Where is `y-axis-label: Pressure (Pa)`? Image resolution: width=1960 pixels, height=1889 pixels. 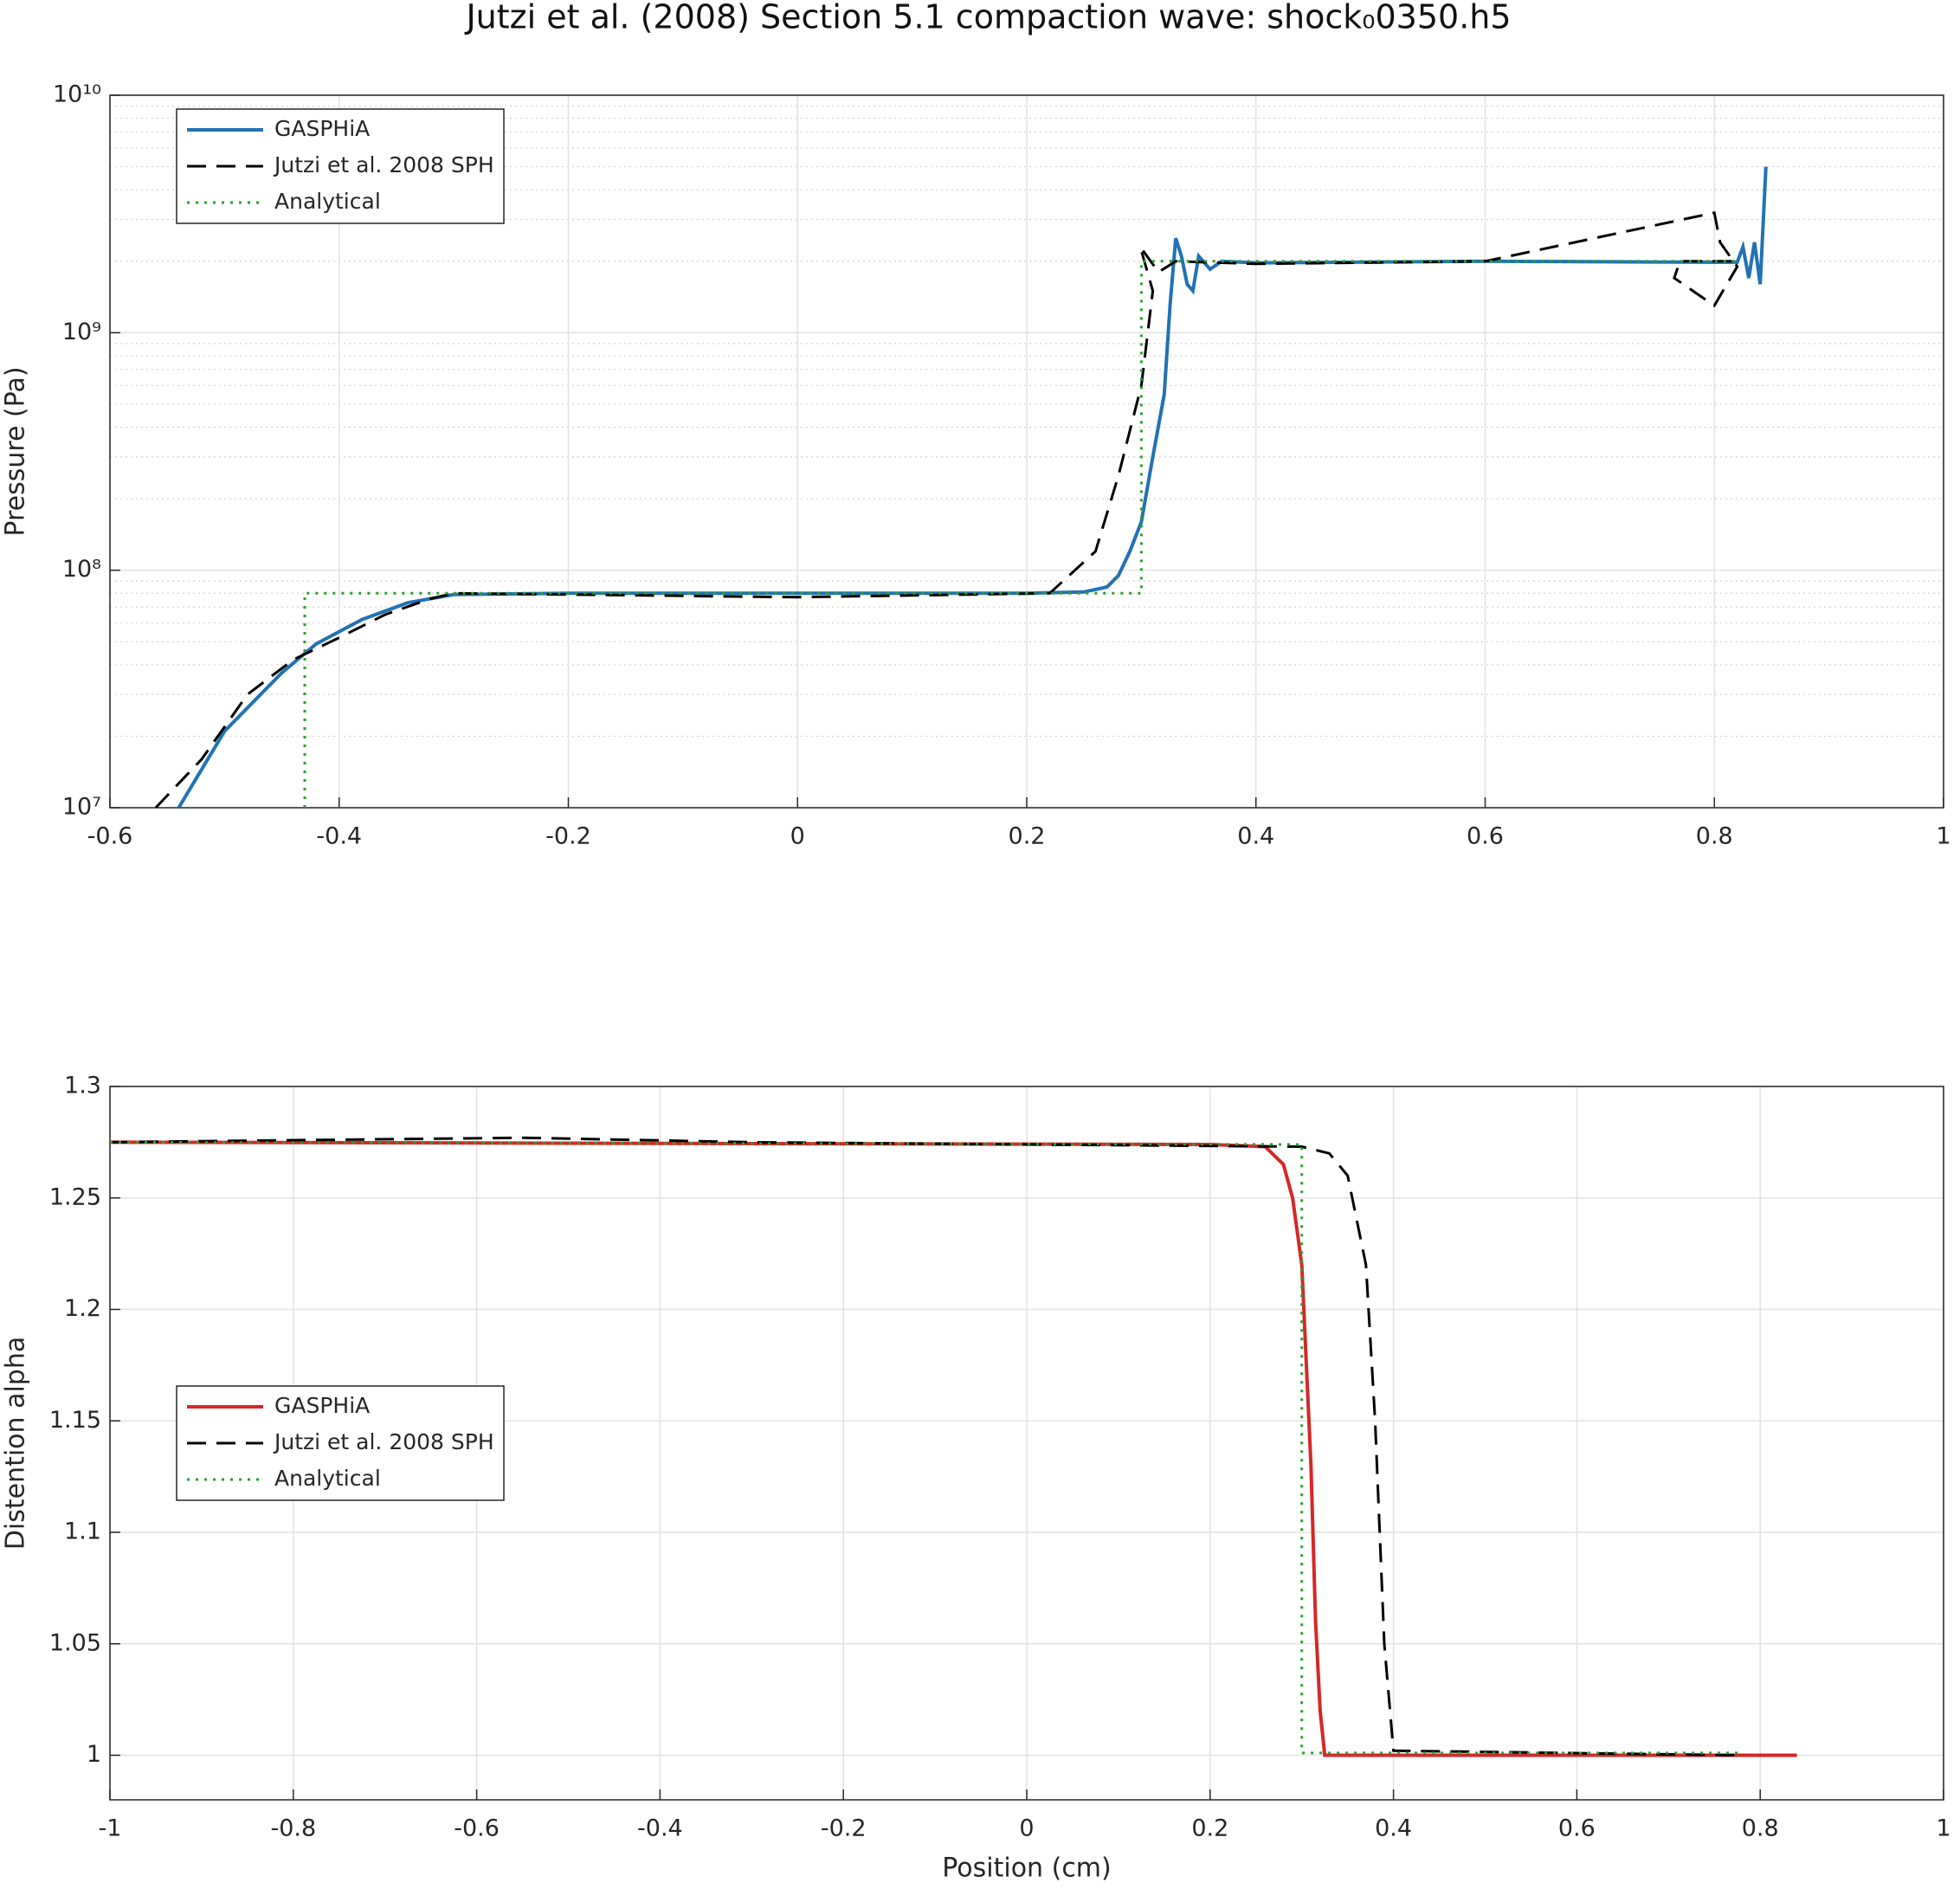
y-axis-label: Pressure (Pa) is located at coordinates (16, 451).